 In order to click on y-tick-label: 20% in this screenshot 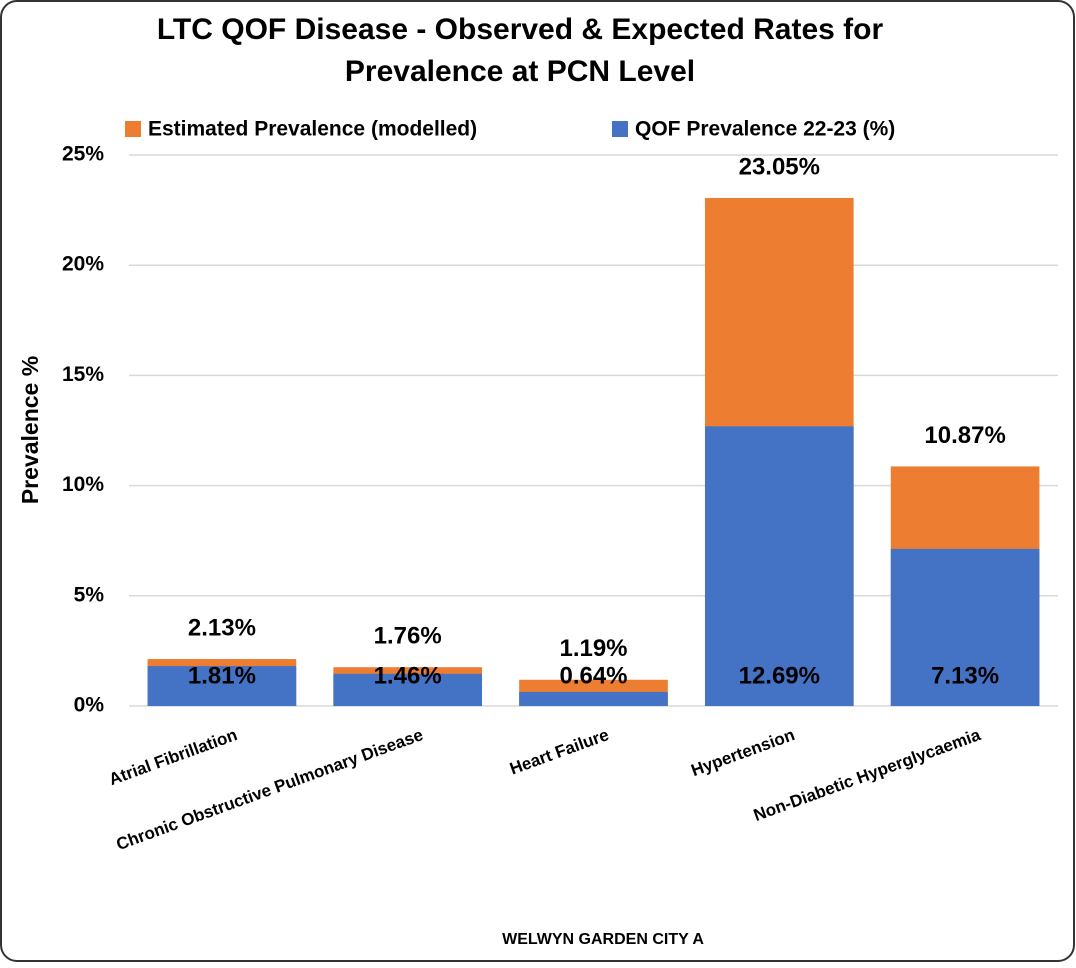, I will do `click(83, 264)`.